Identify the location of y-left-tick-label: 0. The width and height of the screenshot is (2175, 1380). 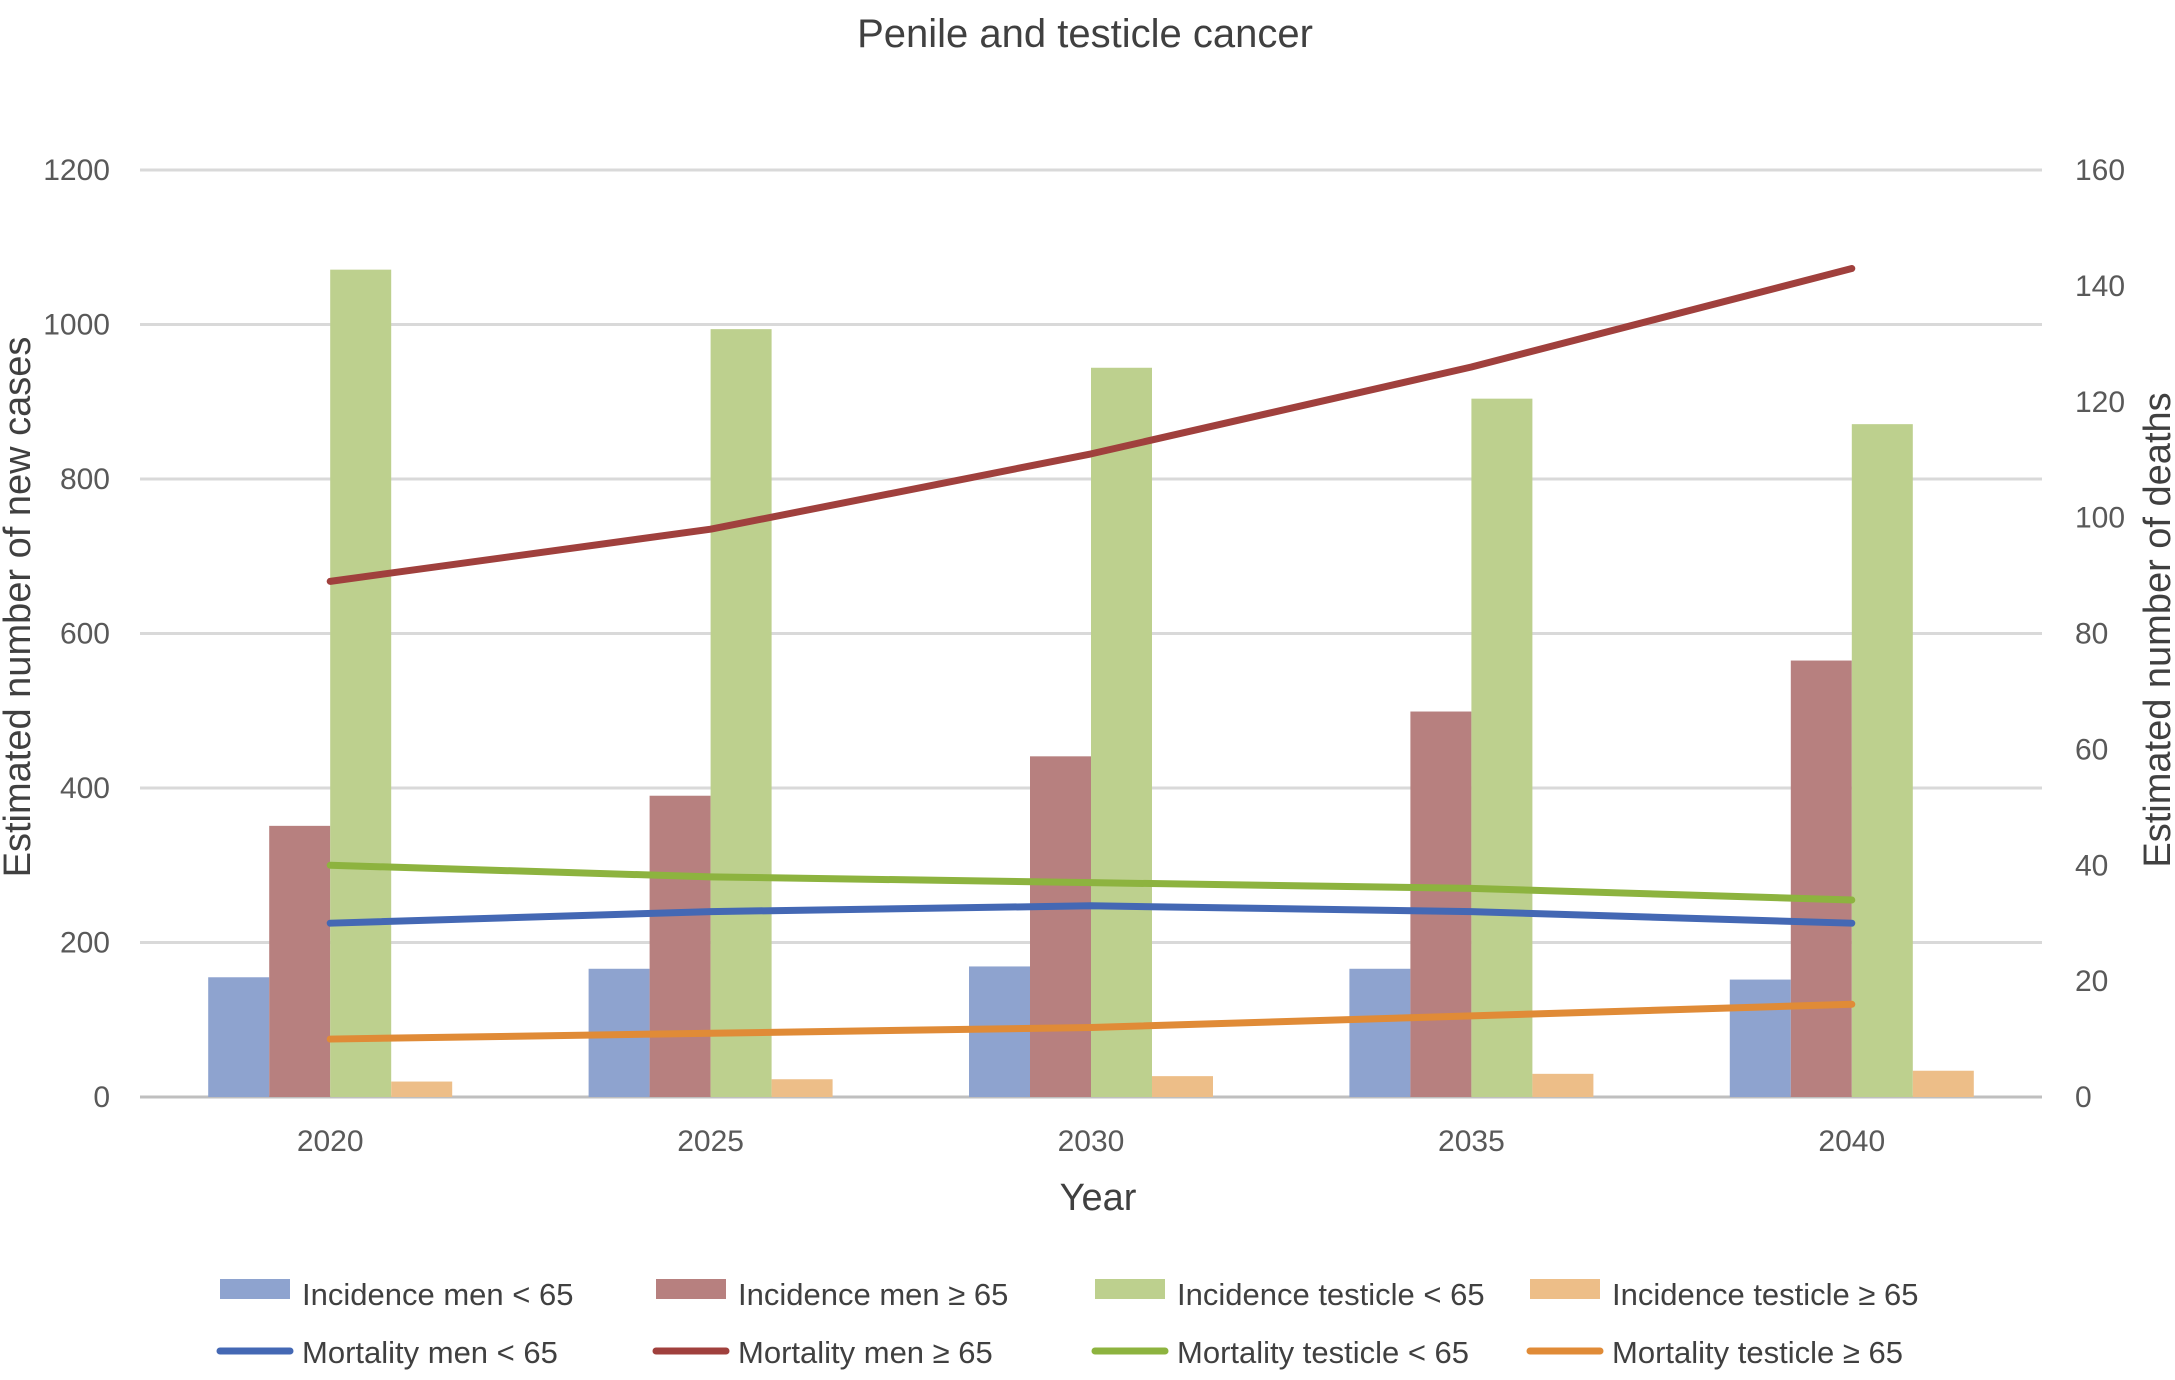
(101, 1097).